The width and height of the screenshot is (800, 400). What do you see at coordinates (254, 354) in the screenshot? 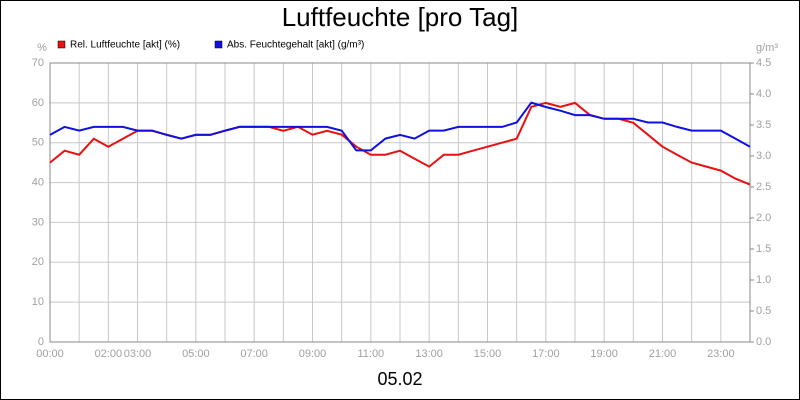
I see `x-tick-label: 07:00` at bounding box center [254, 354].